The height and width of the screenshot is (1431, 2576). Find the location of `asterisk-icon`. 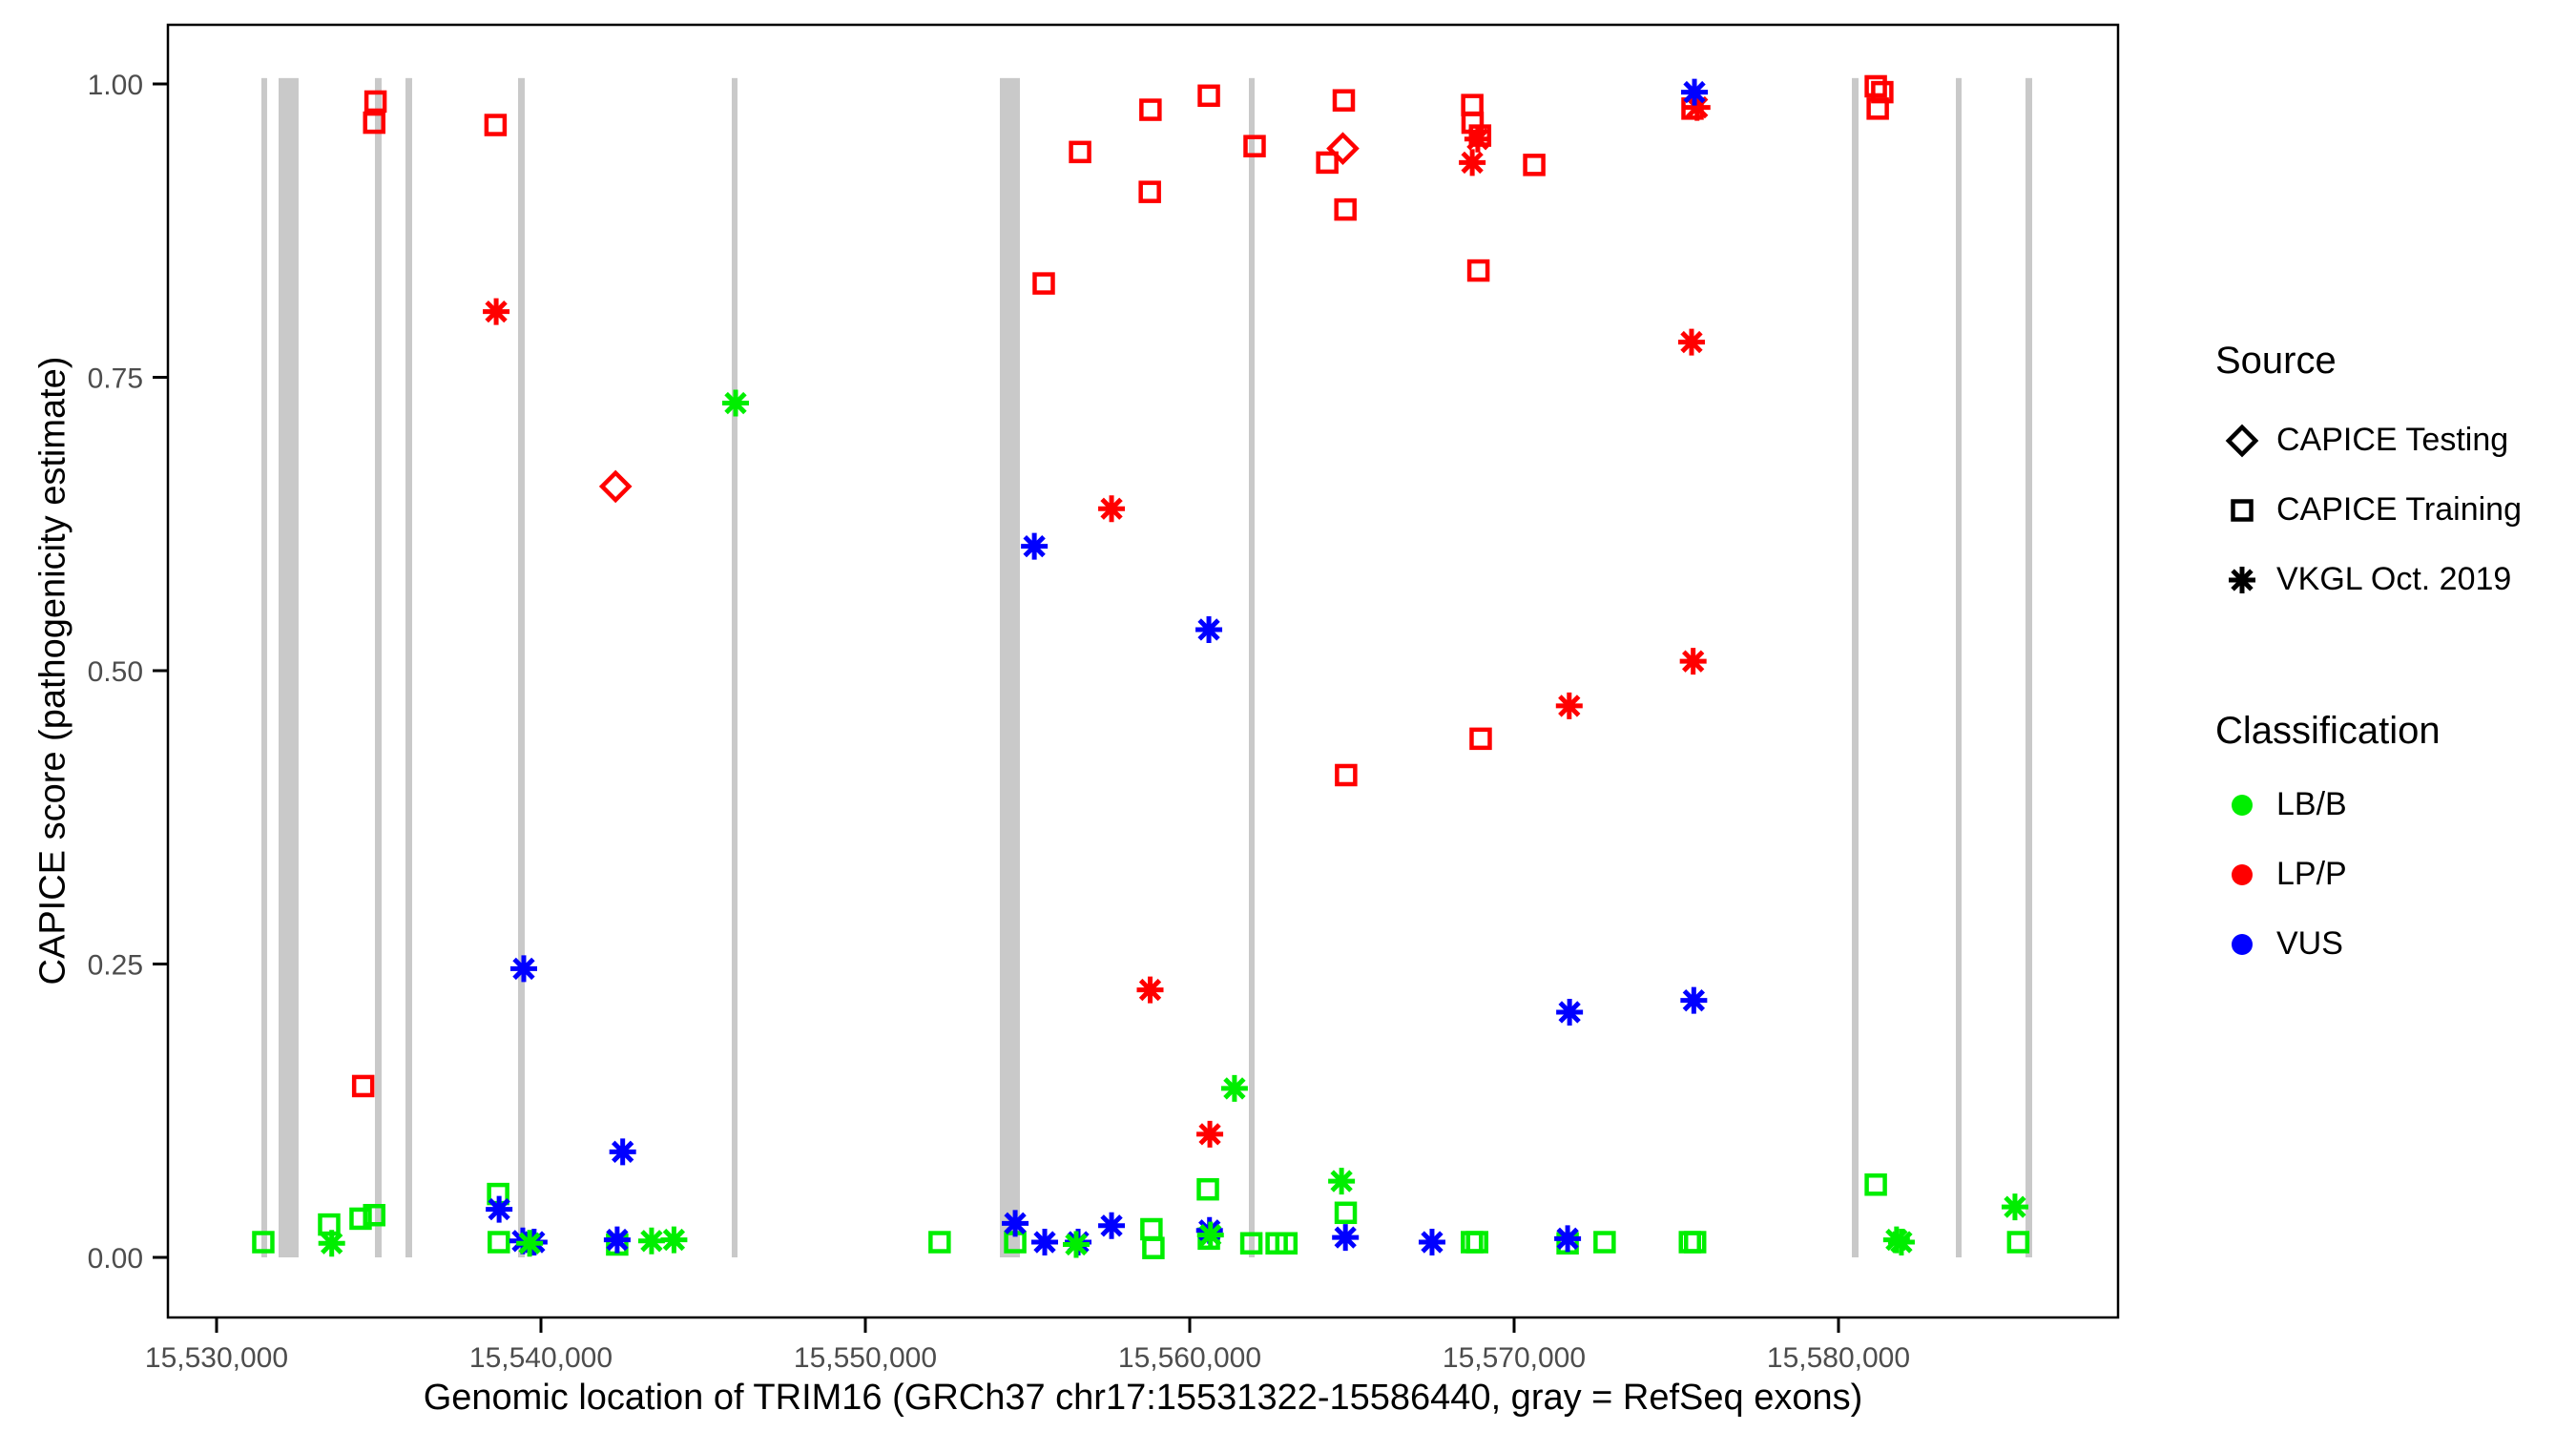

asterisk-icon is located at coordinates (2242, 579).